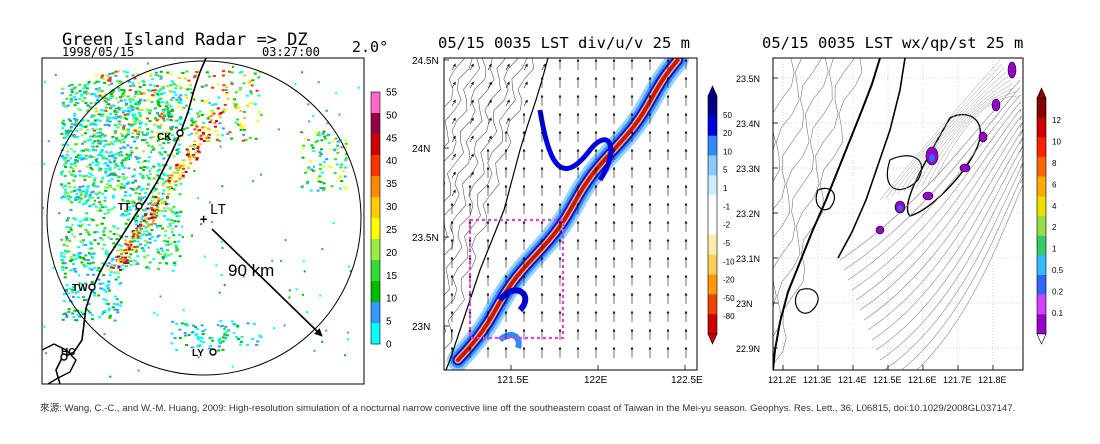 The width and height of the screenshot is (1100, 444). Describe the element at coordinates (992, 380) in the screenshot. I see `wx-xtick-label: 121.8E` at that location.